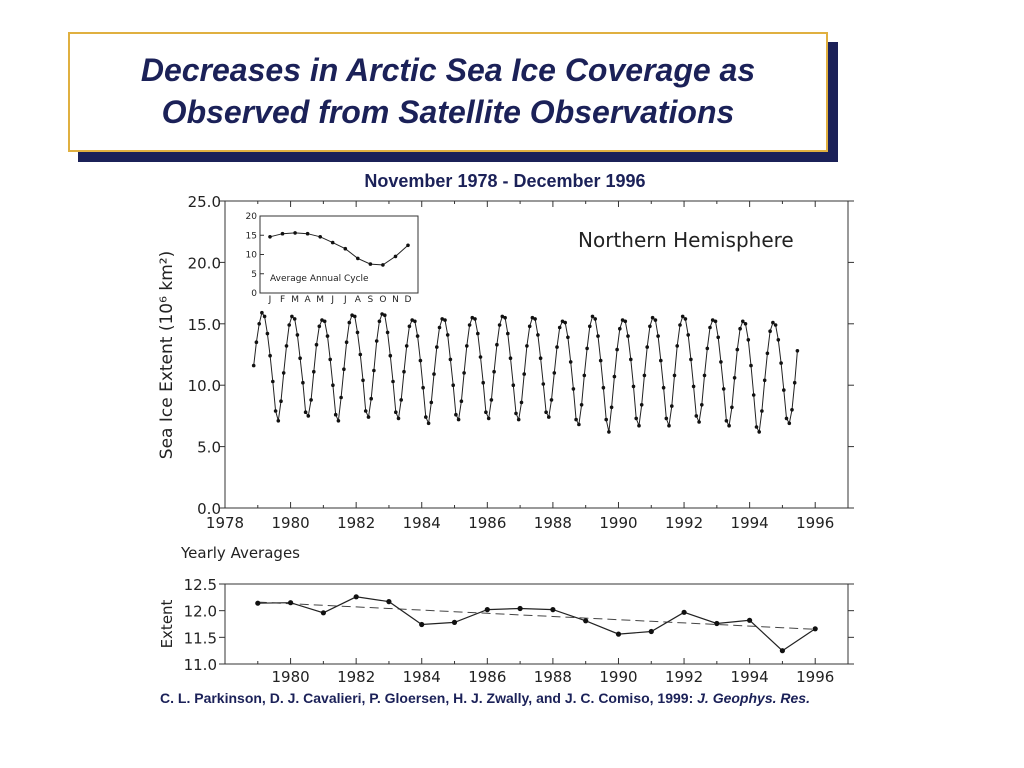 This screenshot has height=768, width=1024. Describe the element at coordinates (487, 677) in the screenshot. I see `yearly-x-tick-label: 1986` at that location.